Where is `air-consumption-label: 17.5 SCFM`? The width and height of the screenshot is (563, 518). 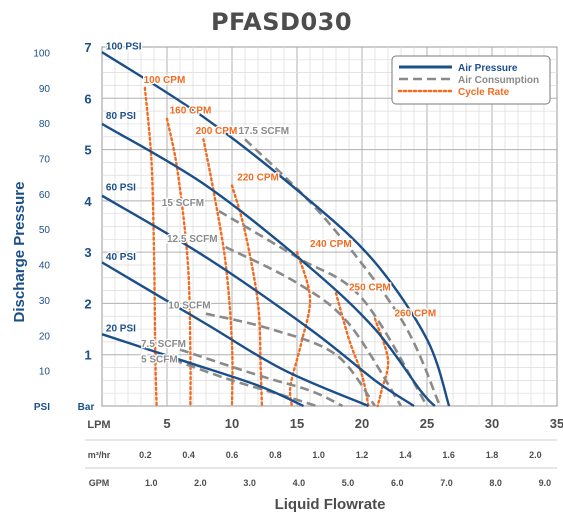
air-consumption-label: 17.5 SCFM is located at coordinates (264, 131).